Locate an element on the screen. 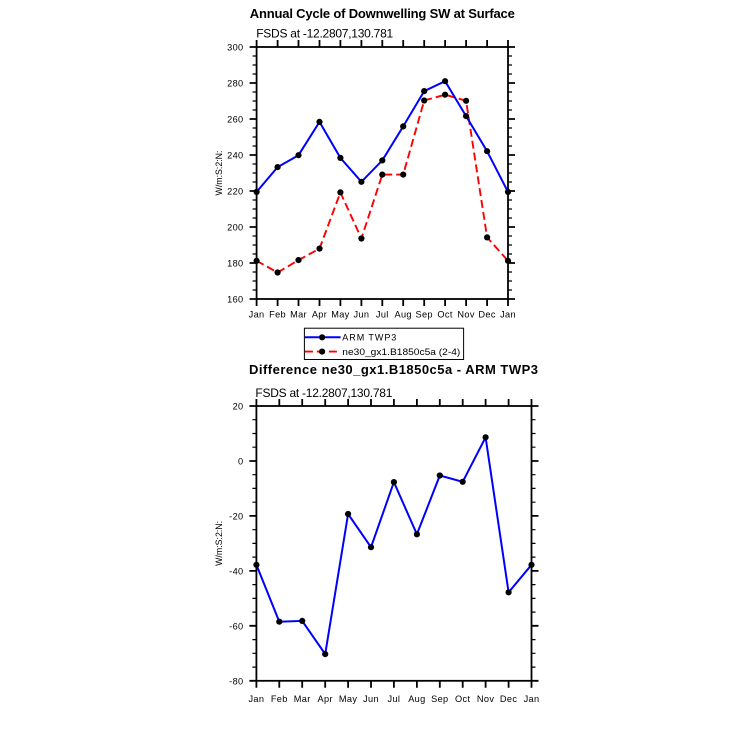 This screenshot has height=730, width=730. svg-text: 260 is located at coordinates (235, 120).